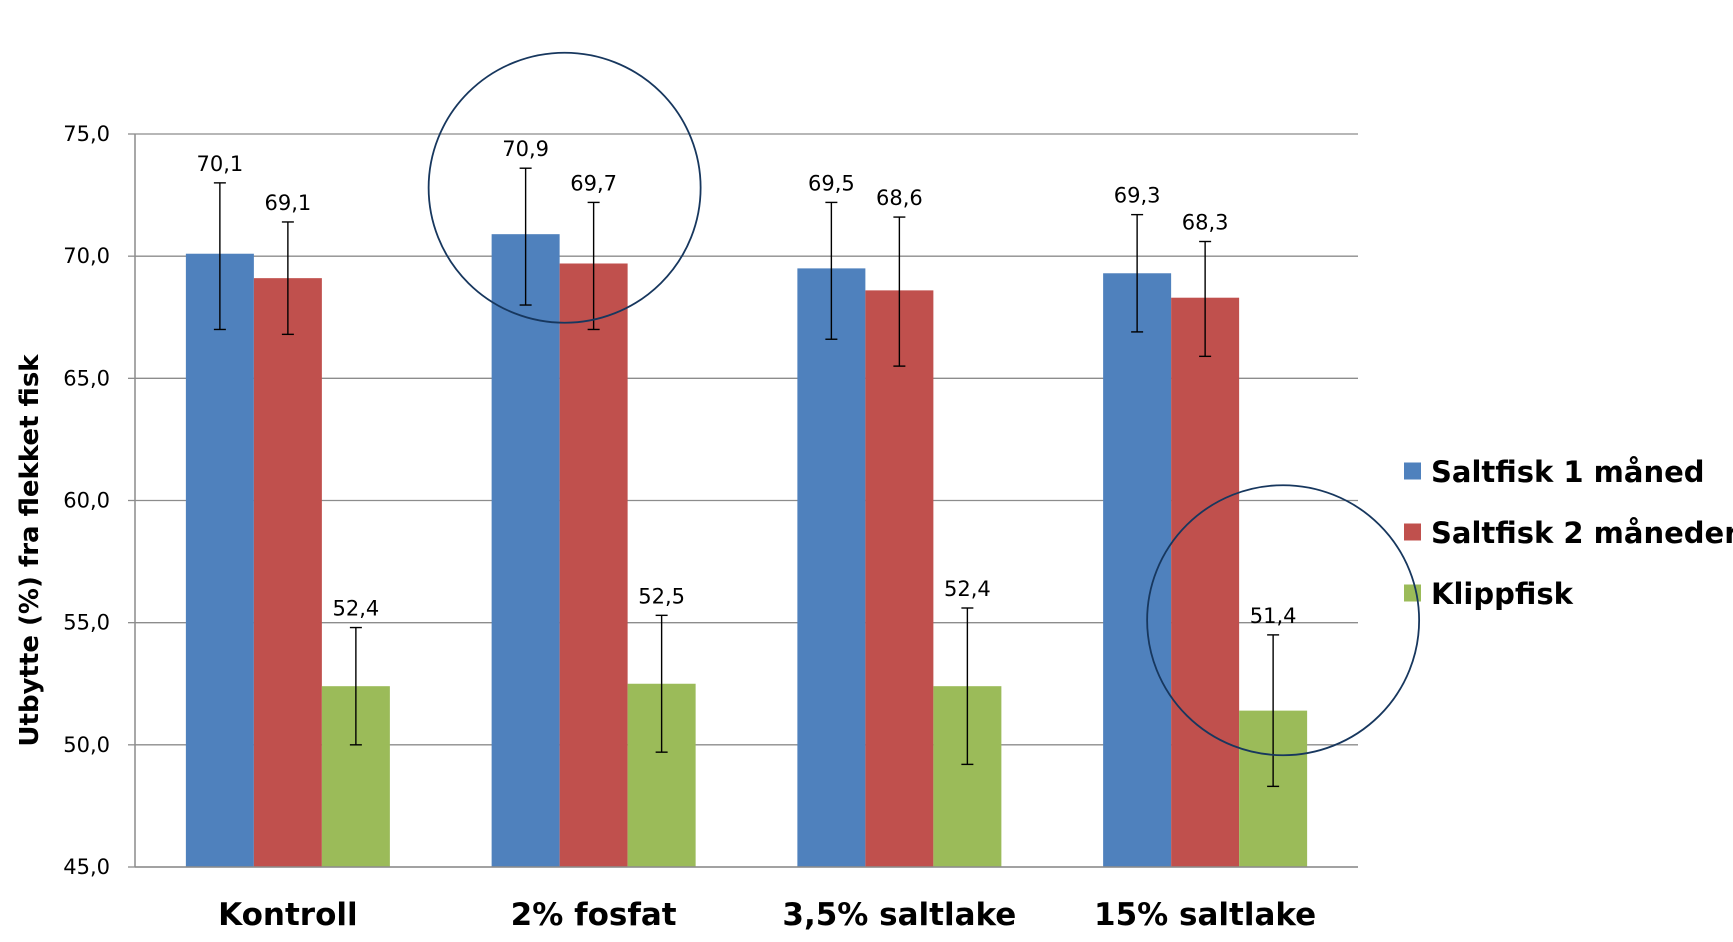 The height and width of the screenshot is (942, 1733). I want to click on y-tick-label: 45,0, so click(86, 867).